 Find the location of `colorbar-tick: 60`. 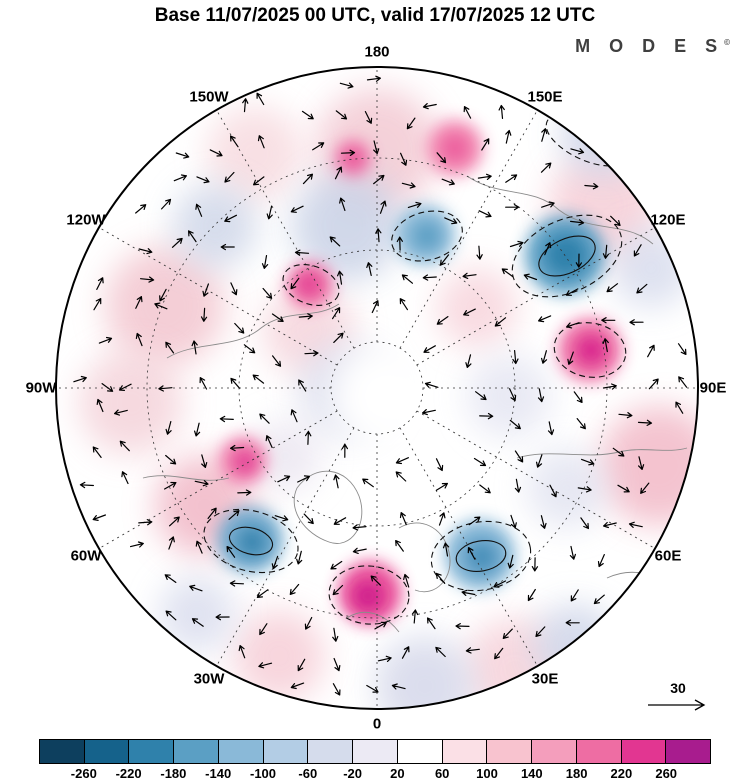

colorbar-tick: 60 is located at coordinates (442, 773).